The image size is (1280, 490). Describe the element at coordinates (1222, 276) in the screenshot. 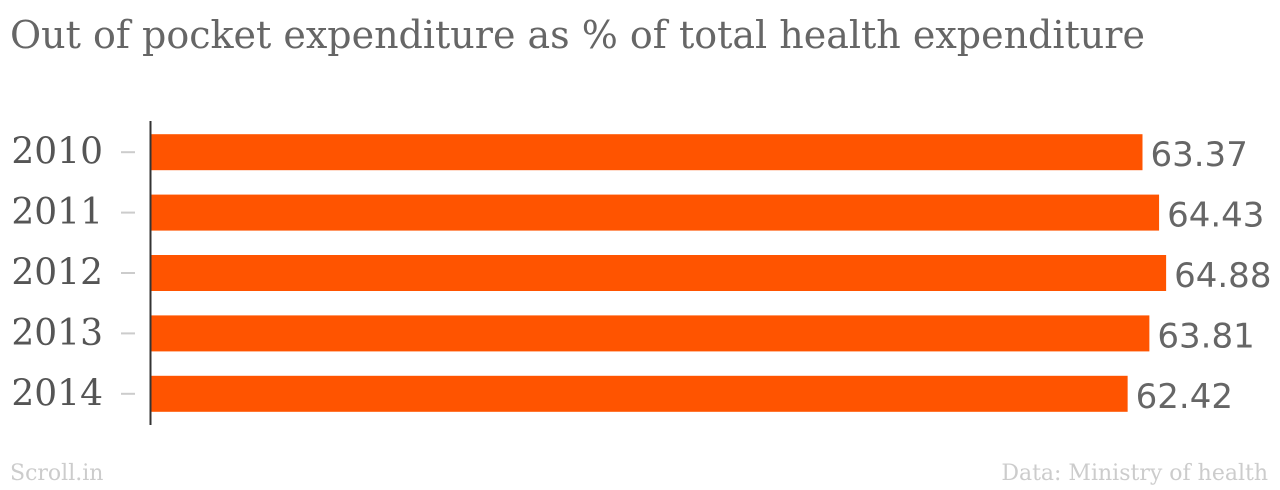

I see `value-label-2012: 64.88` at that location.